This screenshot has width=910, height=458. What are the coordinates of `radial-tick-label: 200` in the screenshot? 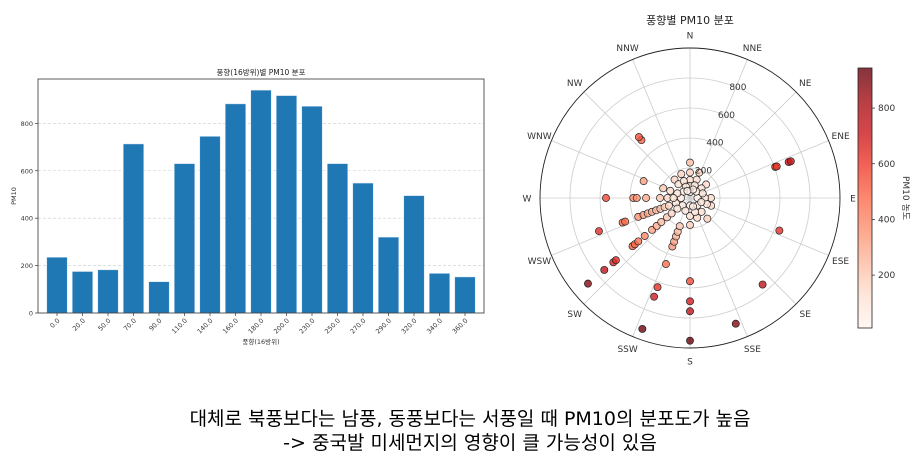 It's located at (703, 171).